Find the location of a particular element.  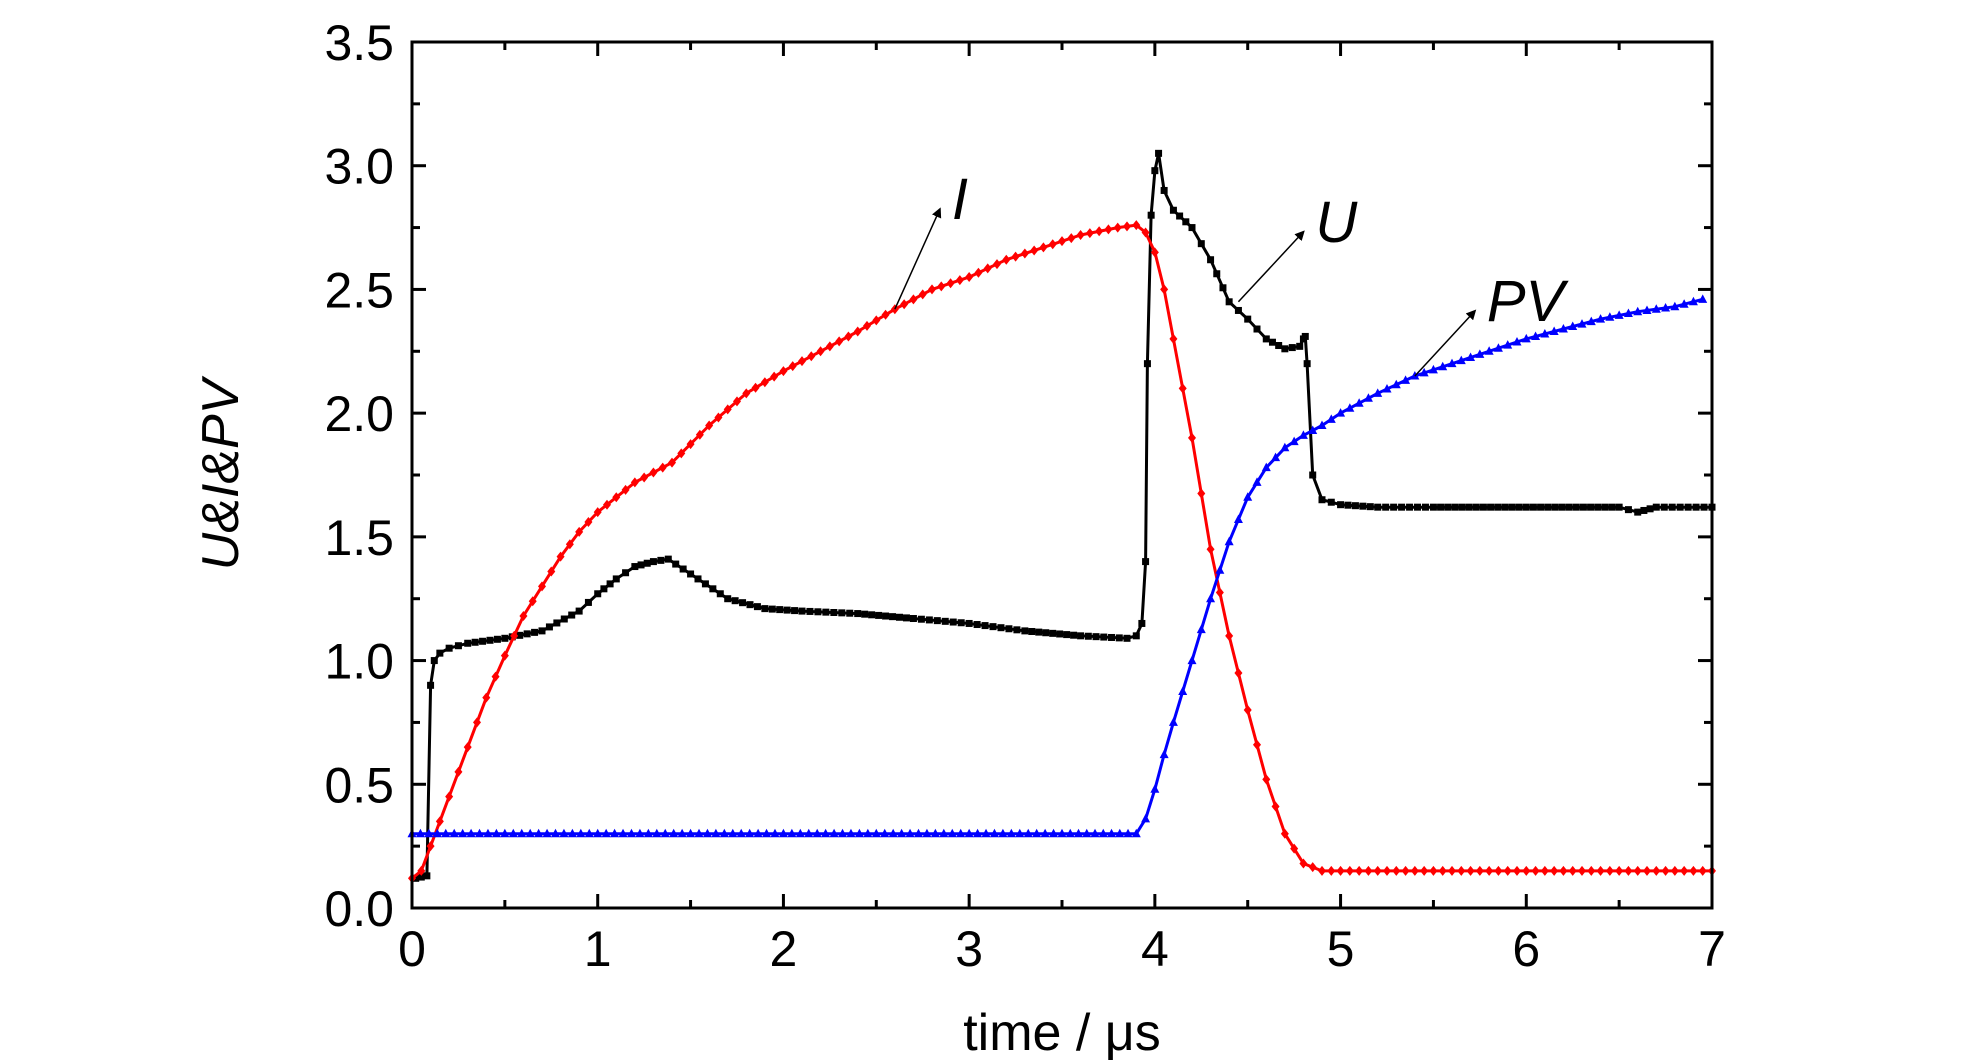

x-axis-title: time / μs is located at coordinates (1062, 1033).